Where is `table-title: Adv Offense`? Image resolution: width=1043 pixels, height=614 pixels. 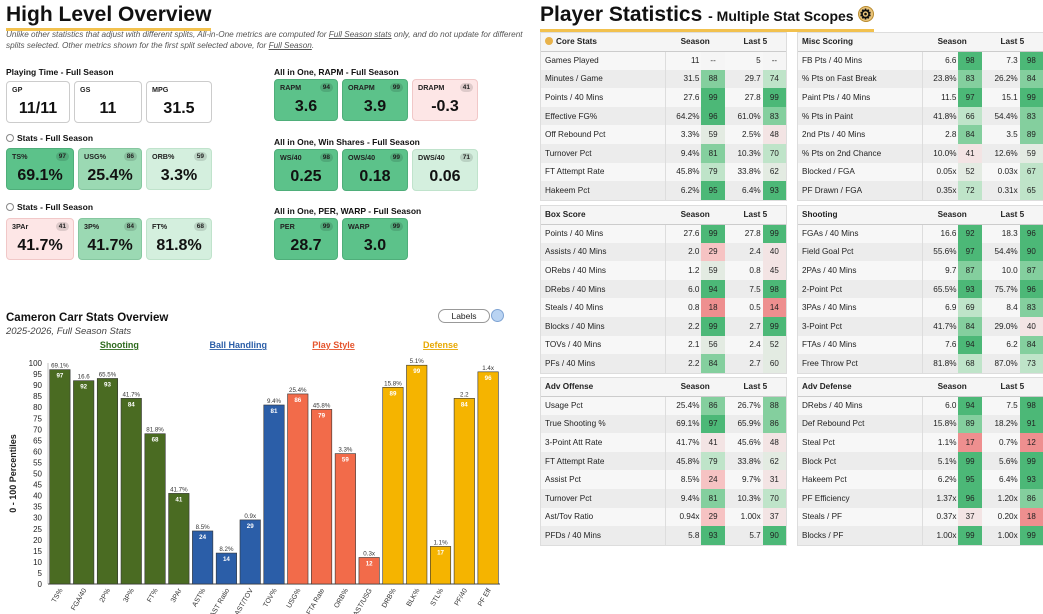
table-title: Adv Offense is located at coordinates (603, 387).